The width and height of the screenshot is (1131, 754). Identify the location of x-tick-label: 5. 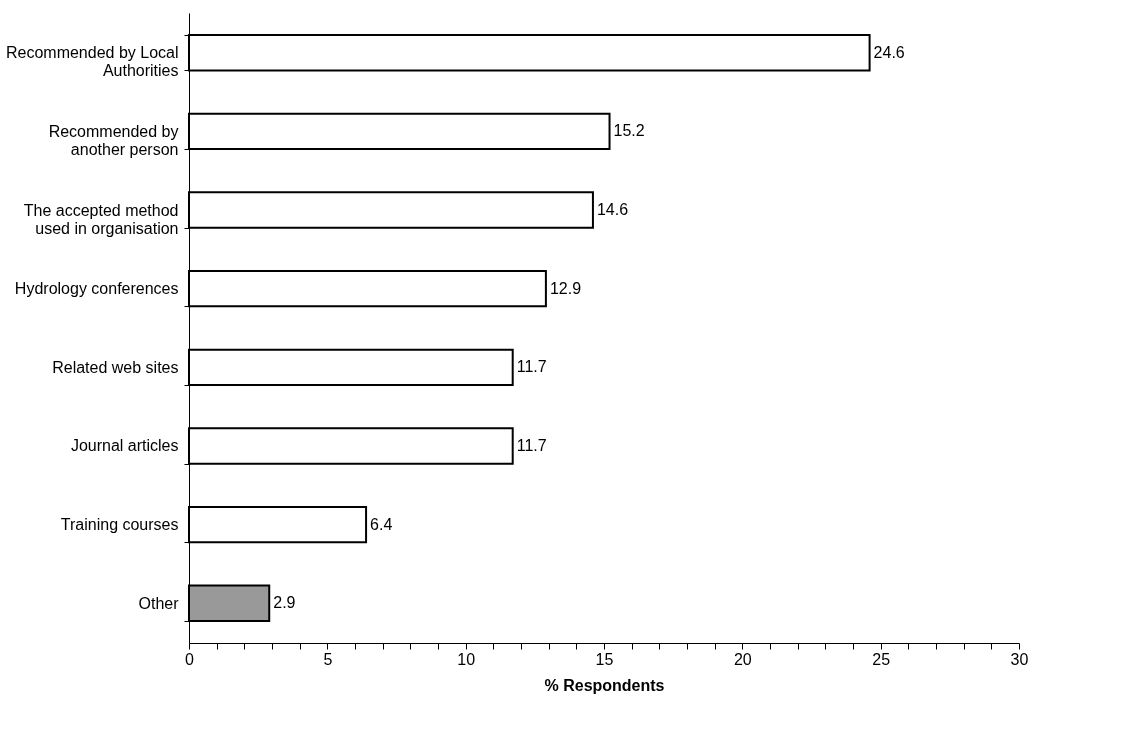
(328, 659).